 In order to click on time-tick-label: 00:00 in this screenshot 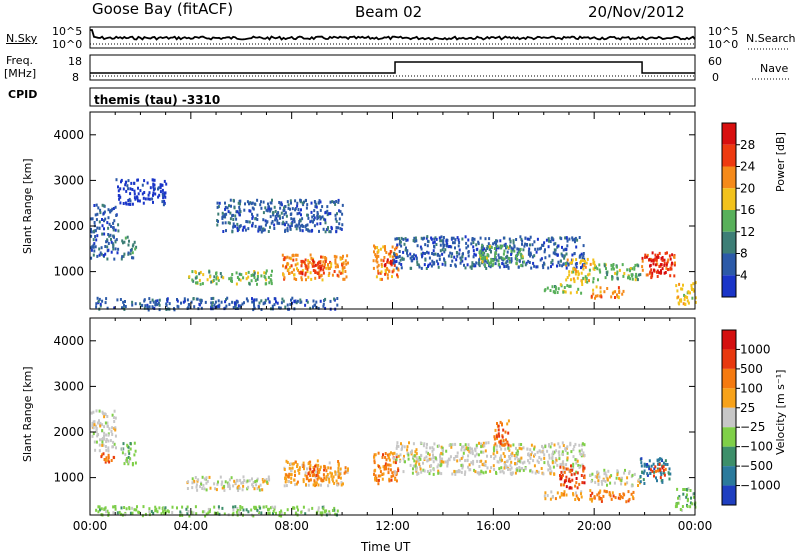, I will do `click(90, 526)`.